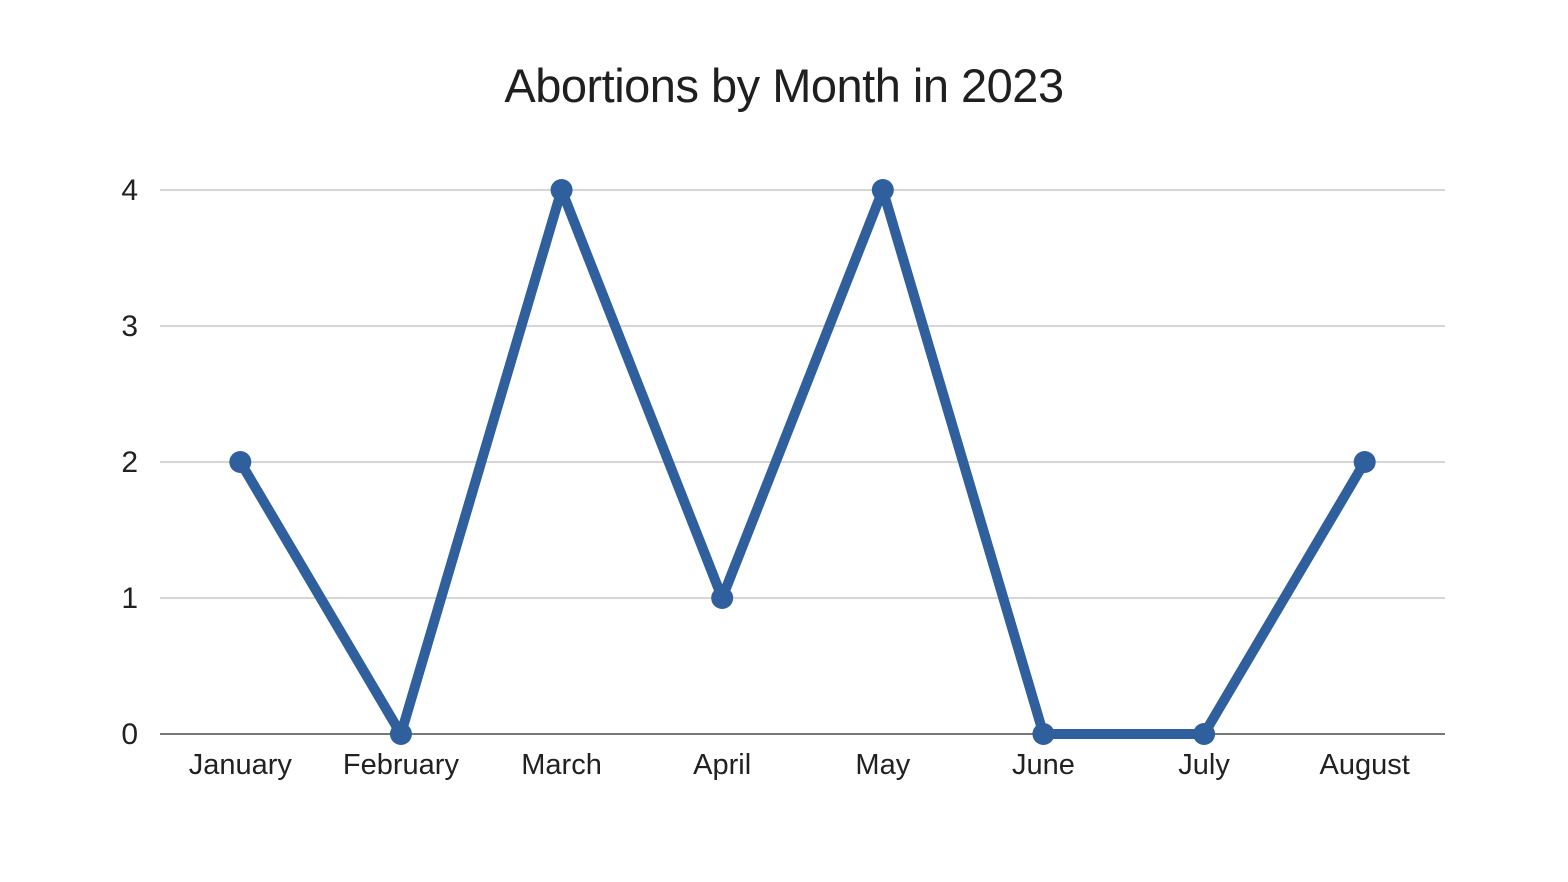 The height and width of the screenshot is (882, 1568). What do you see at coordinates (129, 734) in the screenshot?
I see `y-tick-label: 0` at bounding box center [129, 734].